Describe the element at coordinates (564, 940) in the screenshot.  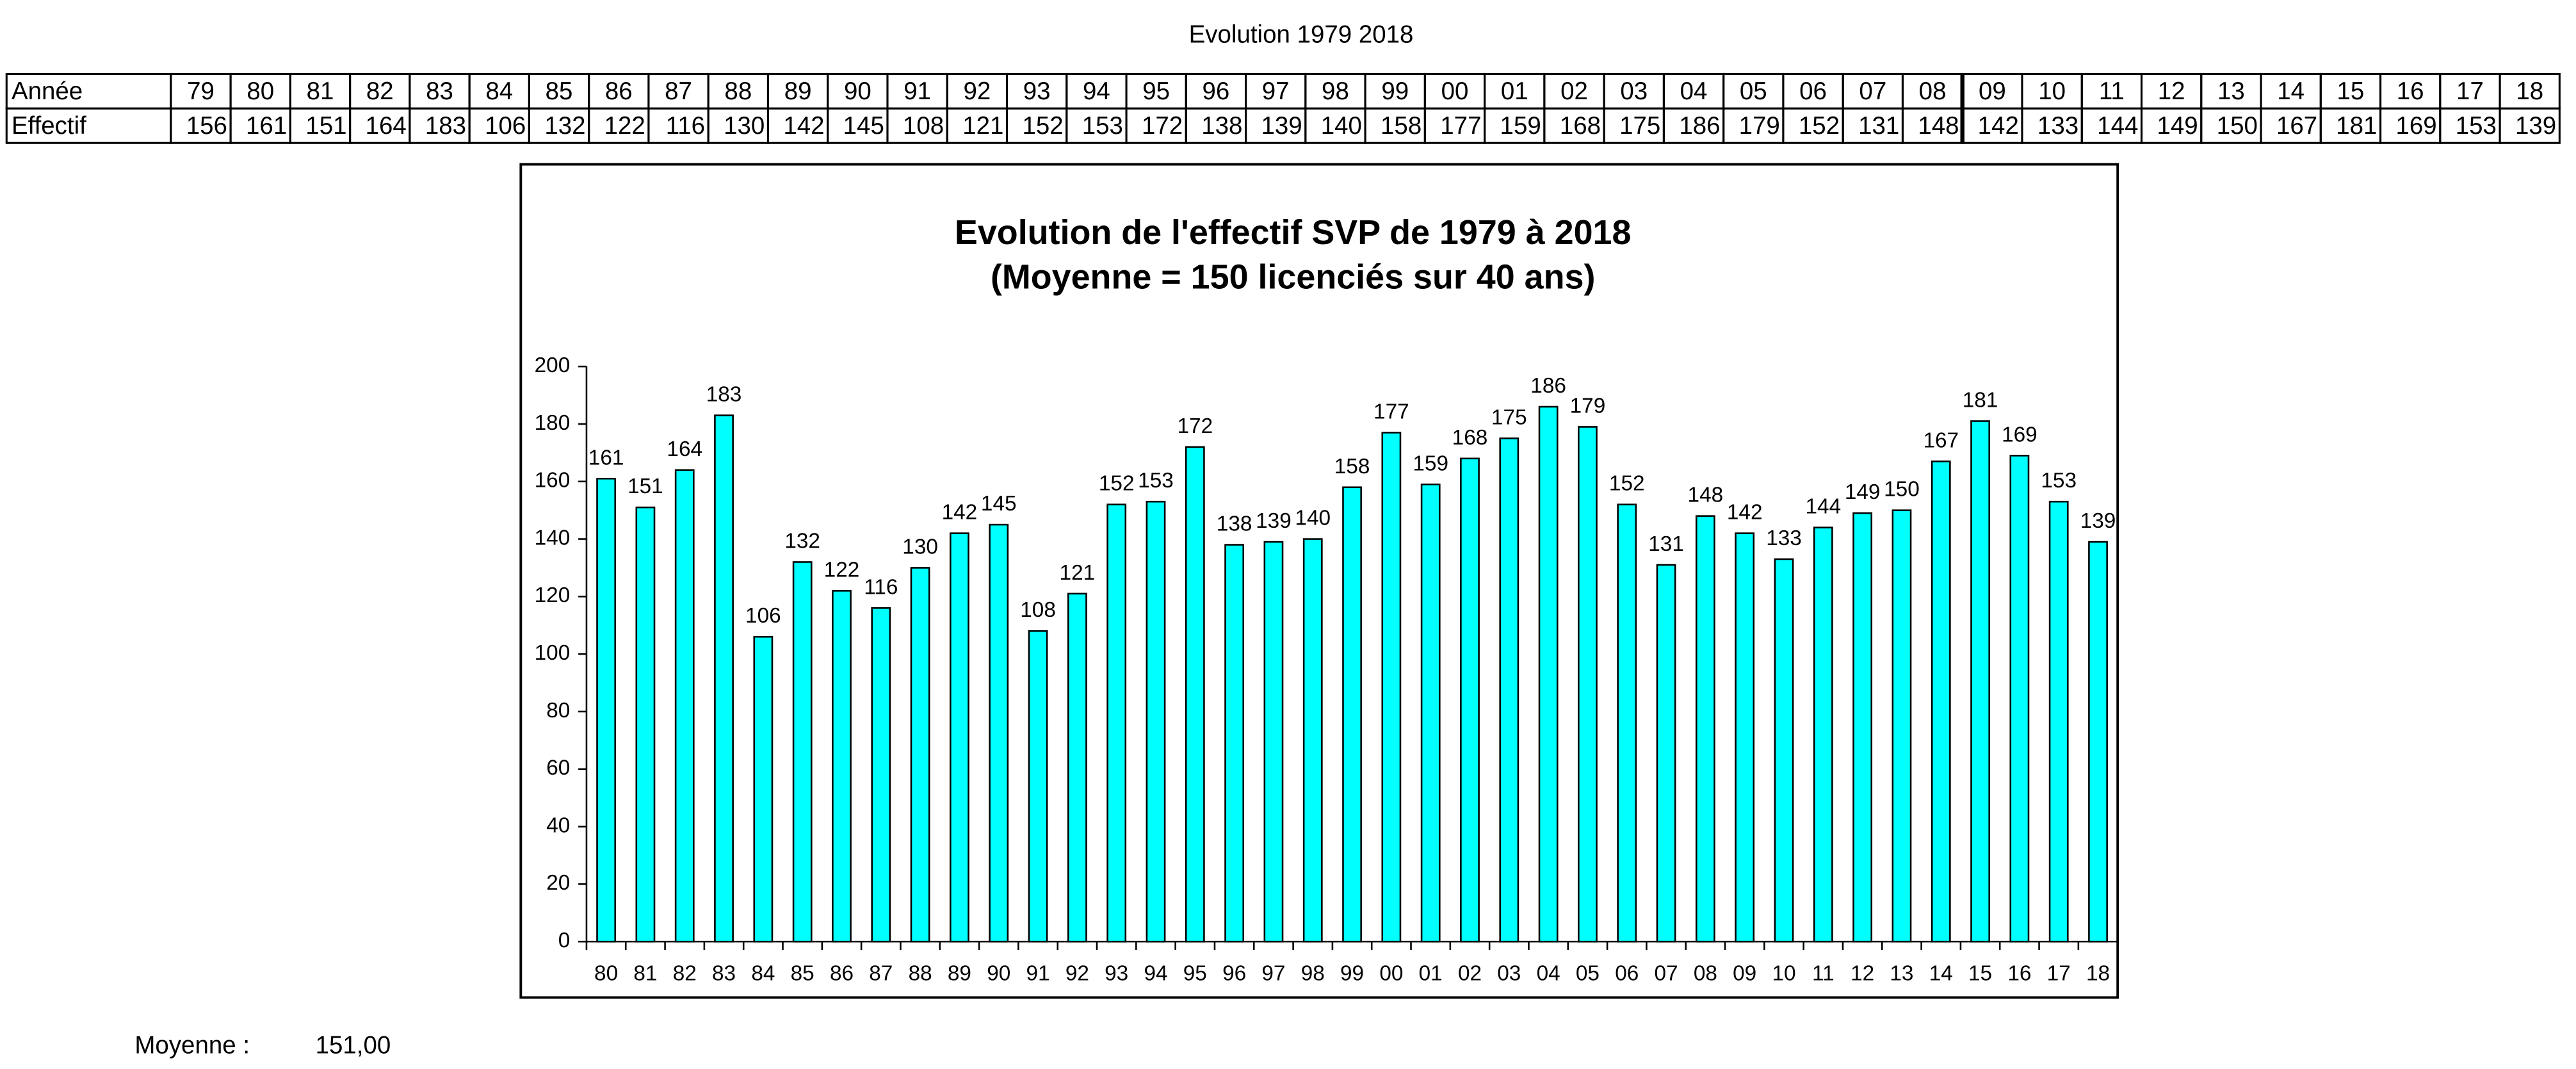
I see `y-tick-label: 0` at that location.